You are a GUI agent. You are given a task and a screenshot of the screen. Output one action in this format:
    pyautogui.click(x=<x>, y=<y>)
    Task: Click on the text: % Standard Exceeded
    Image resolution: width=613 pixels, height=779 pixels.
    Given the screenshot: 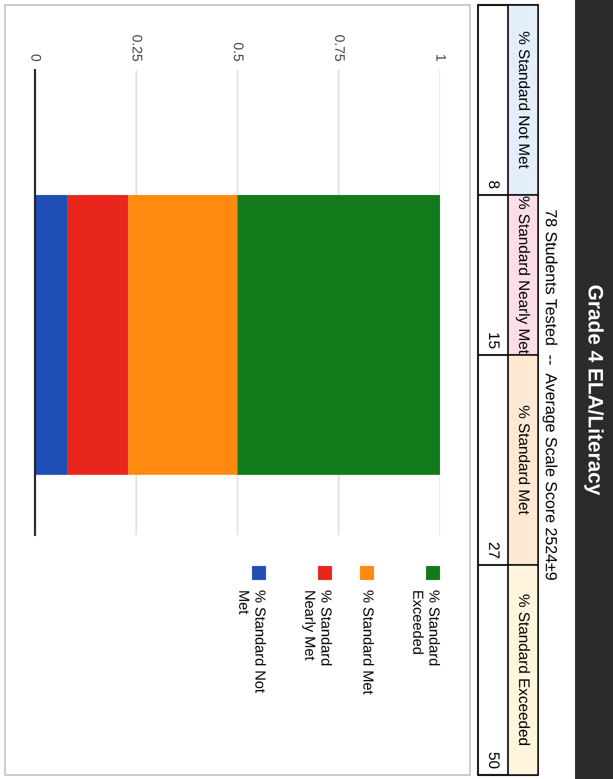 What is the action you would take?
    pyautogui.click(x=524, y=670)
    